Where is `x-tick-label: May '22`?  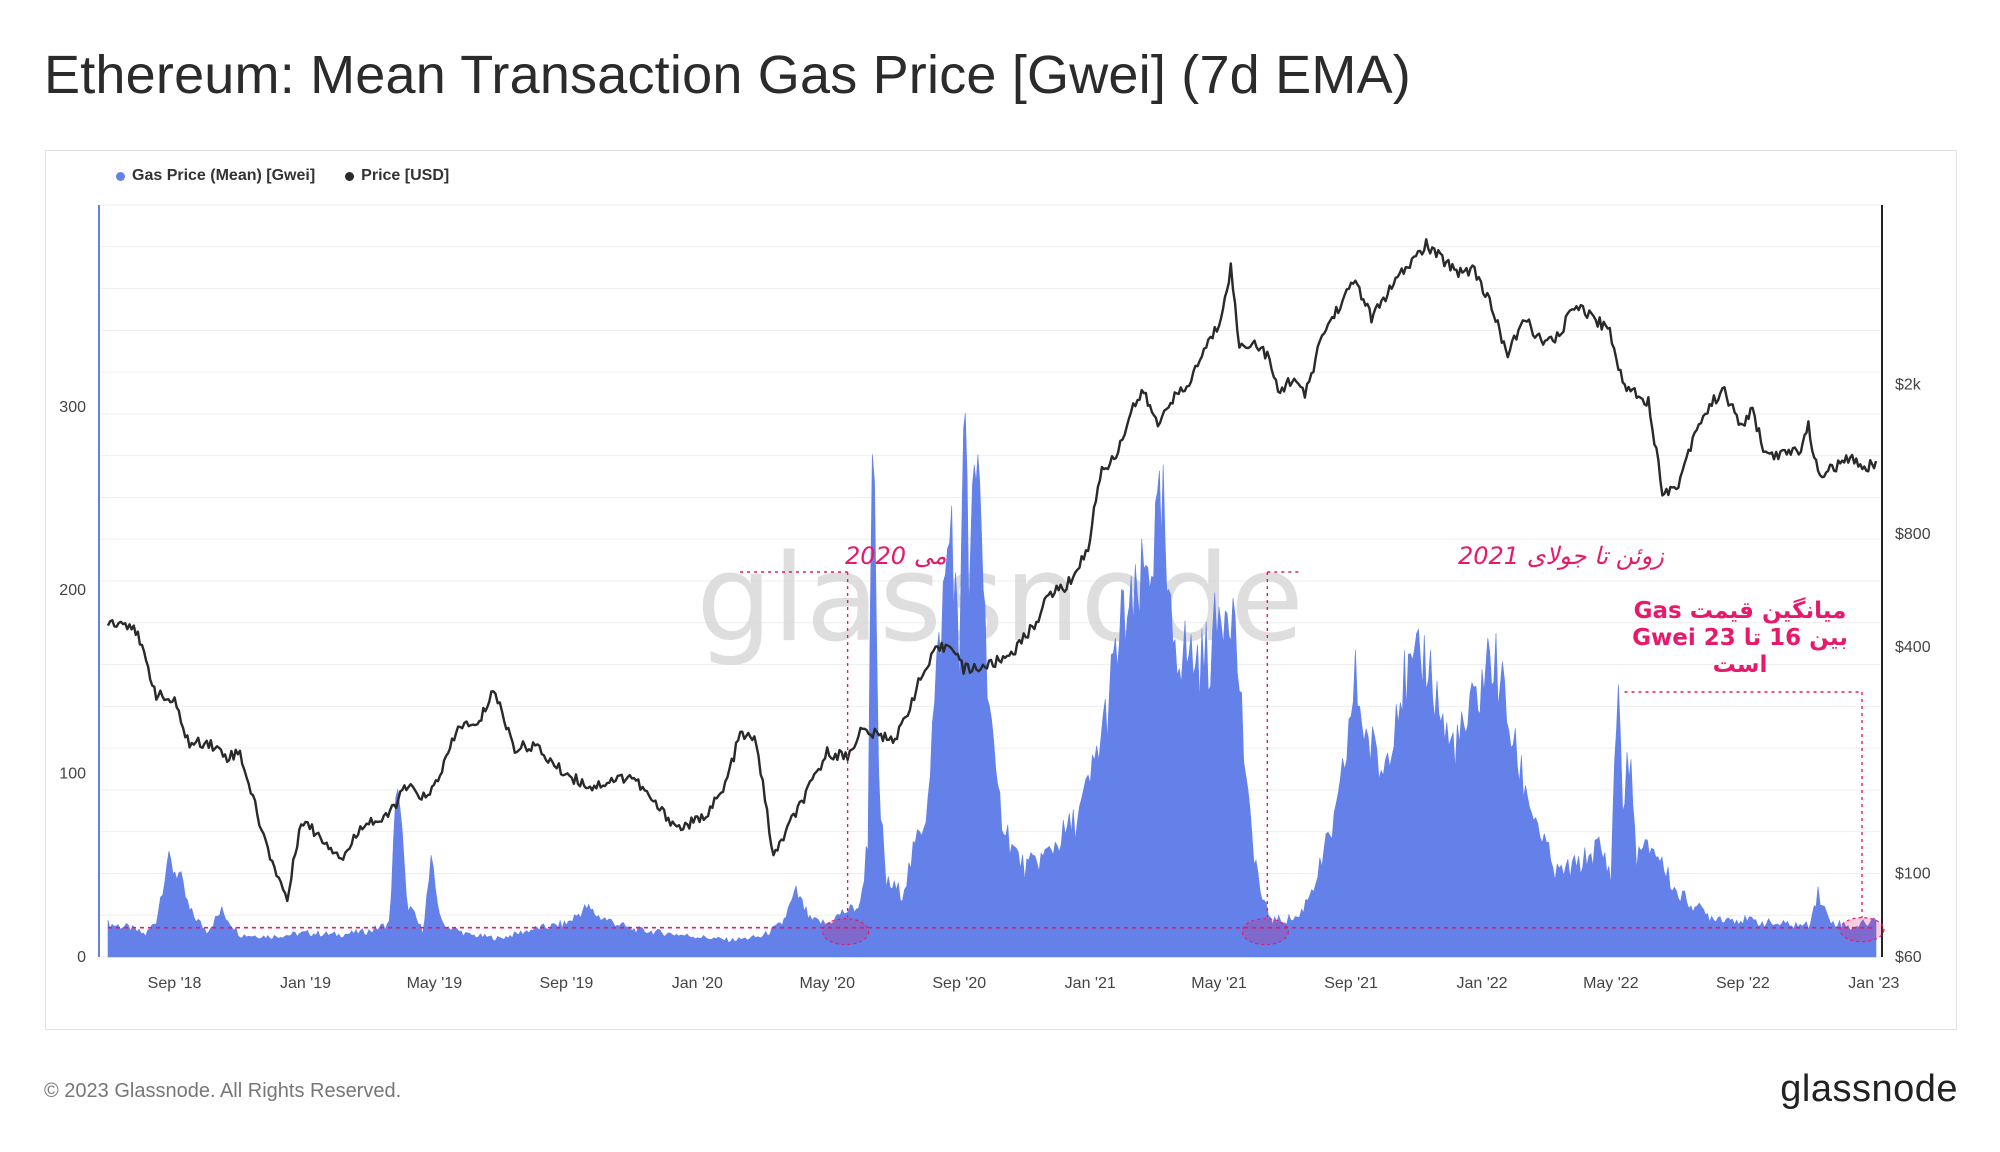 x-tick-label: May '22 is located at coordinates (1611, 983).